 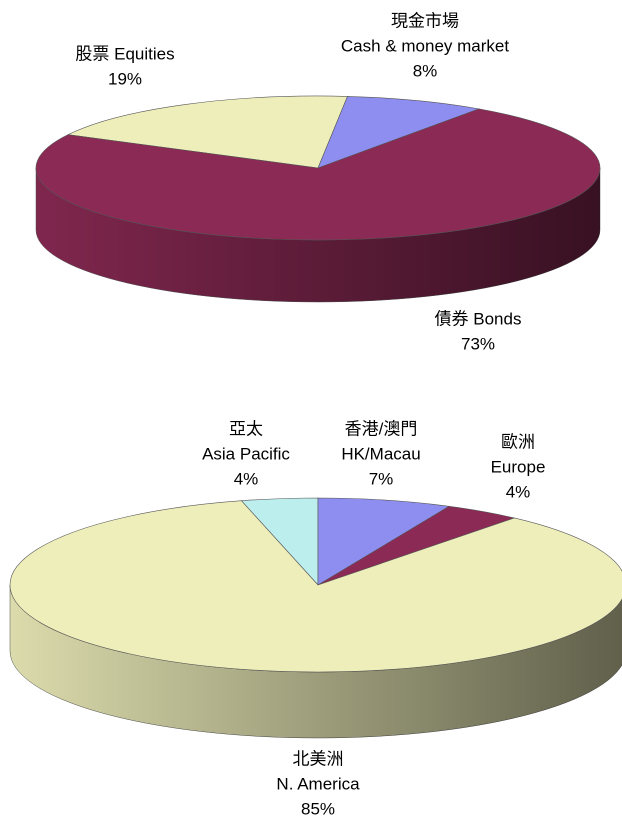 What do you see at coordinates (125, 78) in the screenshot?
I see `slice-value-label: 19%` at bounding box center [125, 78].